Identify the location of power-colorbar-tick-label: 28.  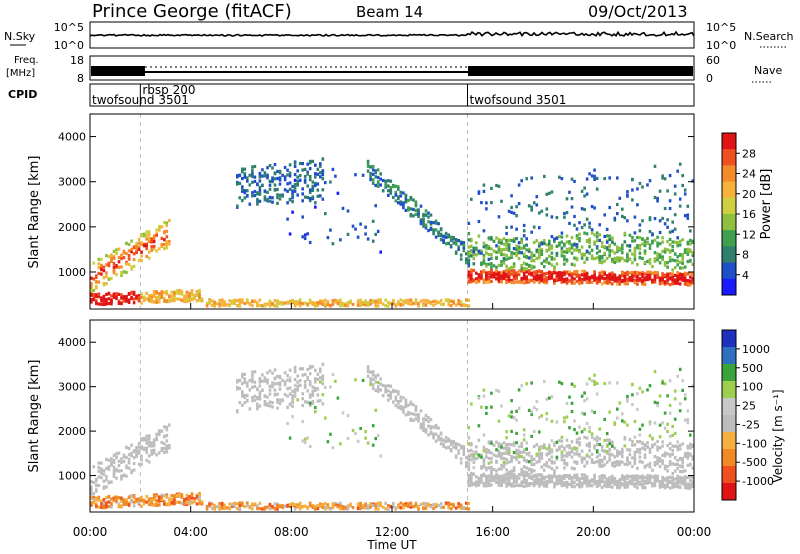
(749, 153).